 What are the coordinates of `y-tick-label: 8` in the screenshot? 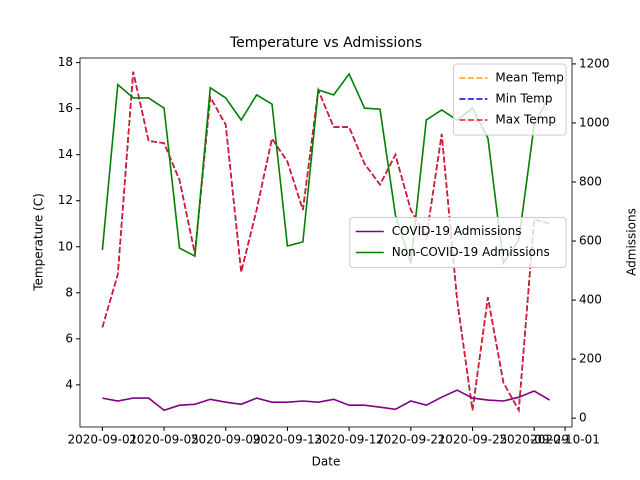 It's located at (69, 292).